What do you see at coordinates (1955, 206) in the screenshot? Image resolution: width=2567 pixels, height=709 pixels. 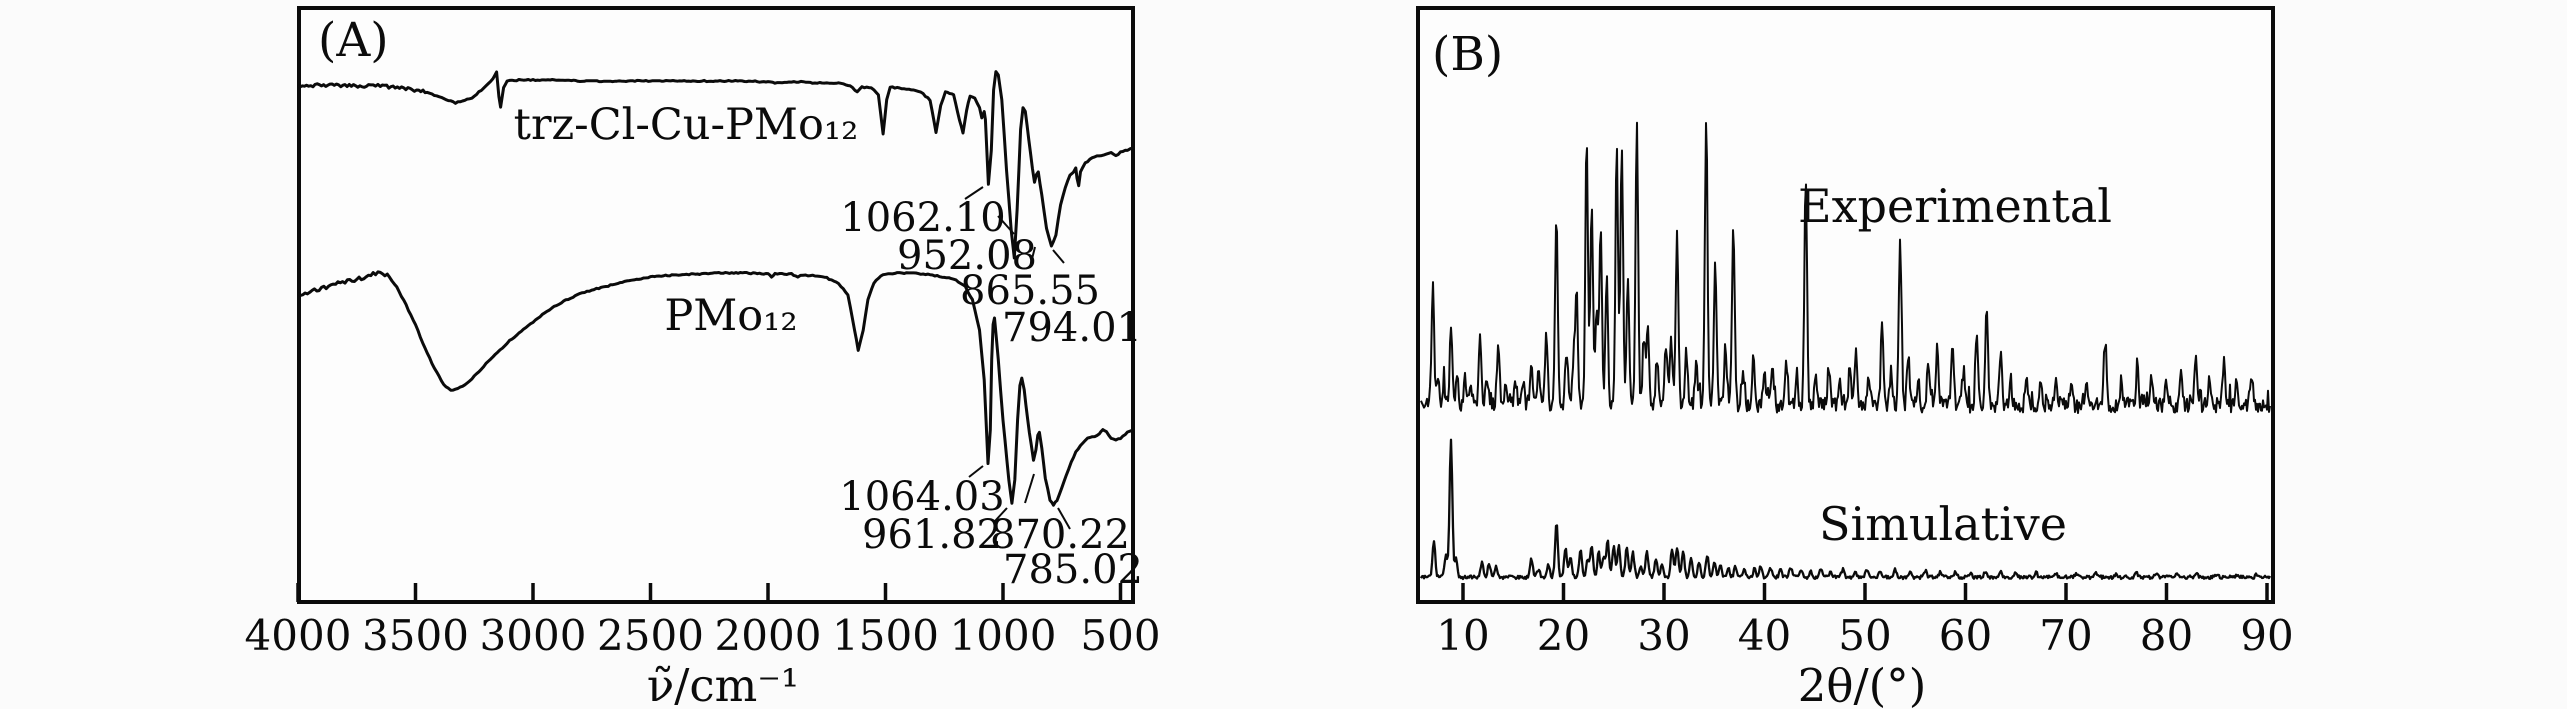 I see `series-label-experimental: Experimental` at bounding box center [1955, 206].